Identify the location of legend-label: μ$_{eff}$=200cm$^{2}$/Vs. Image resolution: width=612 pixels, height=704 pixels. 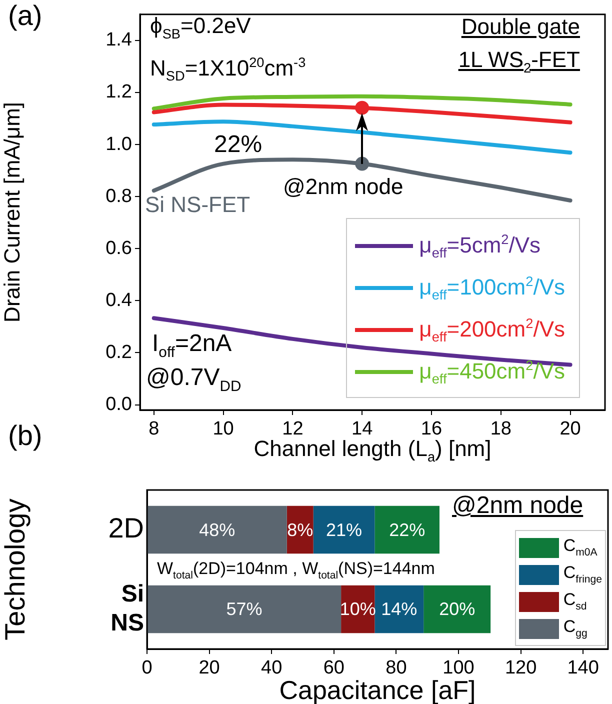
(492, 330).